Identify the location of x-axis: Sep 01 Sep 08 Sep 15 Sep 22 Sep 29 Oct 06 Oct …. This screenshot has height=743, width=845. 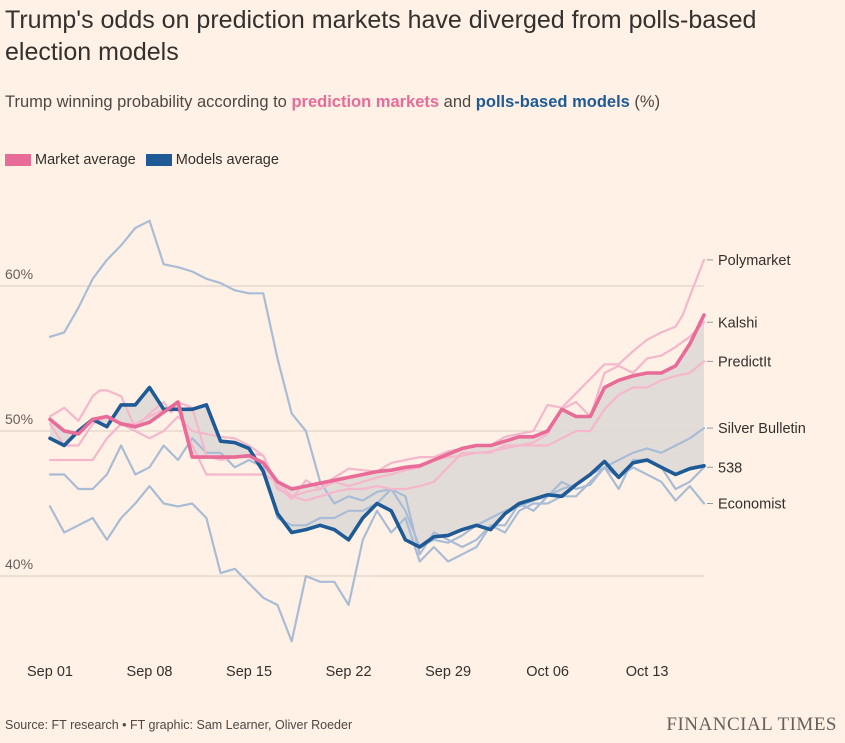
(347, 672).